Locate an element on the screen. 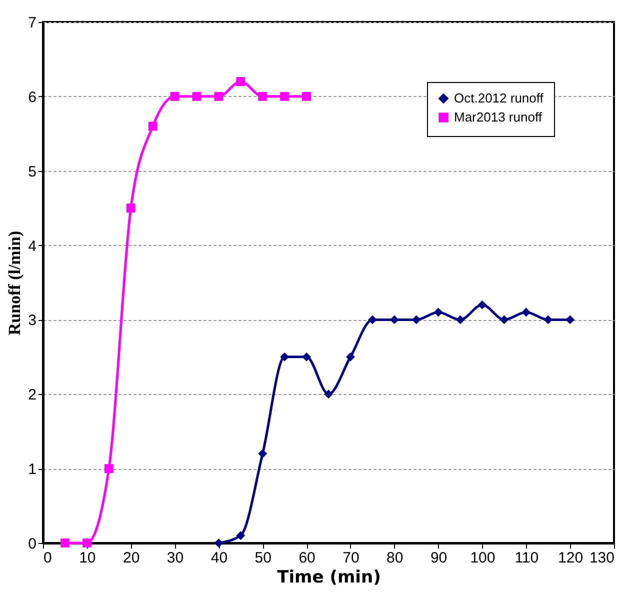 Image resolution: width=634 pixels, height=603 pixels. y-tick-label: 0 is located at coordinates (32, 544).